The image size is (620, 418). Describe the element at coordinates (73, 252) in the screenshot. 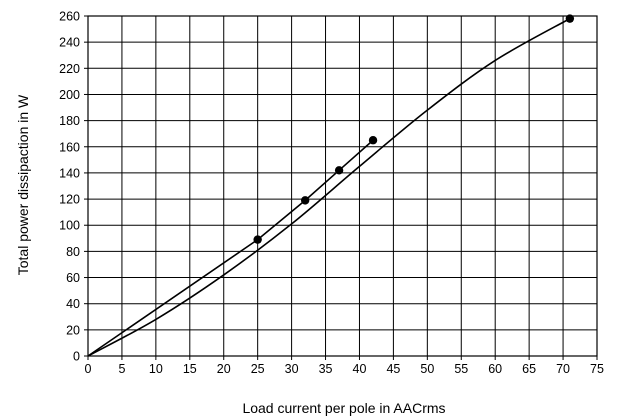

I see `y-tick-label: 80` at that location.